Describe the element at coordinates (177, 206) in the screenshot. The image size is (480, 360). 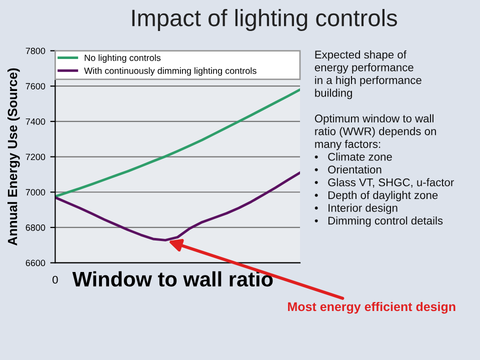
I see `line-series` at that location.